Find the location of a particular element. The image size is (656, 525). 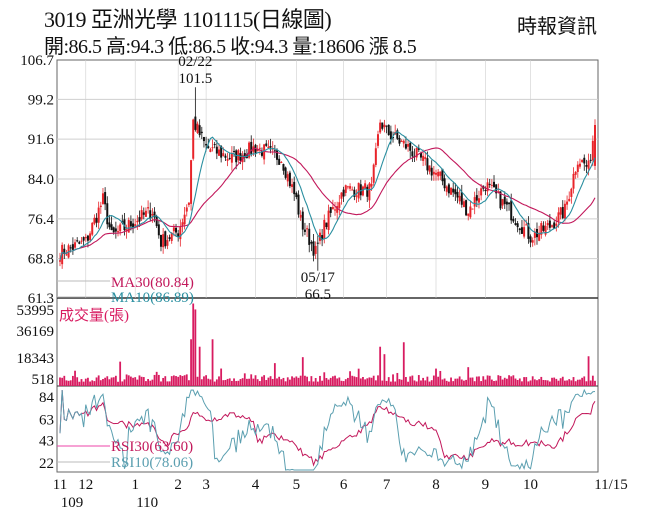

volume-tick-label: 518 is located at coordinates (43, 380).